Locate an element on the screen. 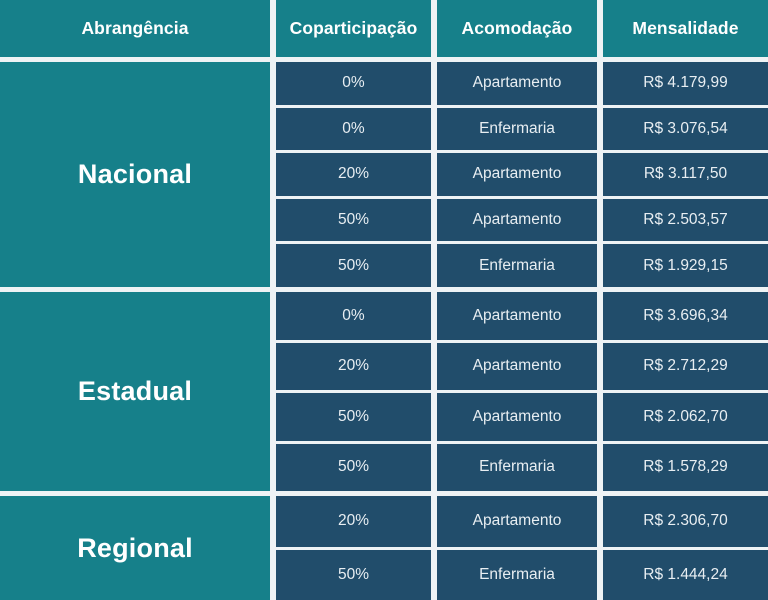 This screenshot has height=600, width=768. cell-mensalidade: R$ 3.076,54 is located at coordinates (685, 129).